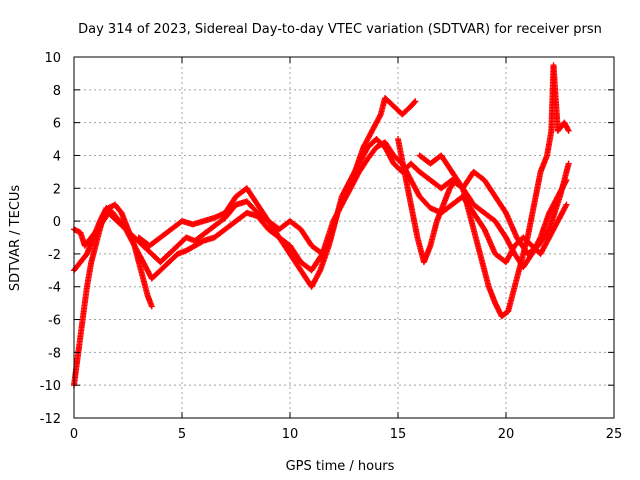  I want to click on y-tick-label: -12, so click(50, 419).